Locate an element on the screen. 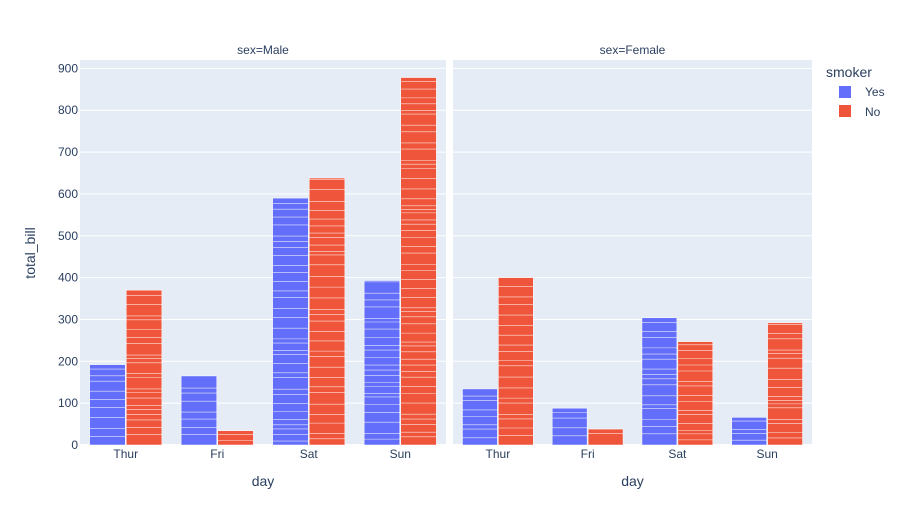 The height and width of the screenshot is (525, 903). legend: smoker Yes No is located at coordinates (855, 91).